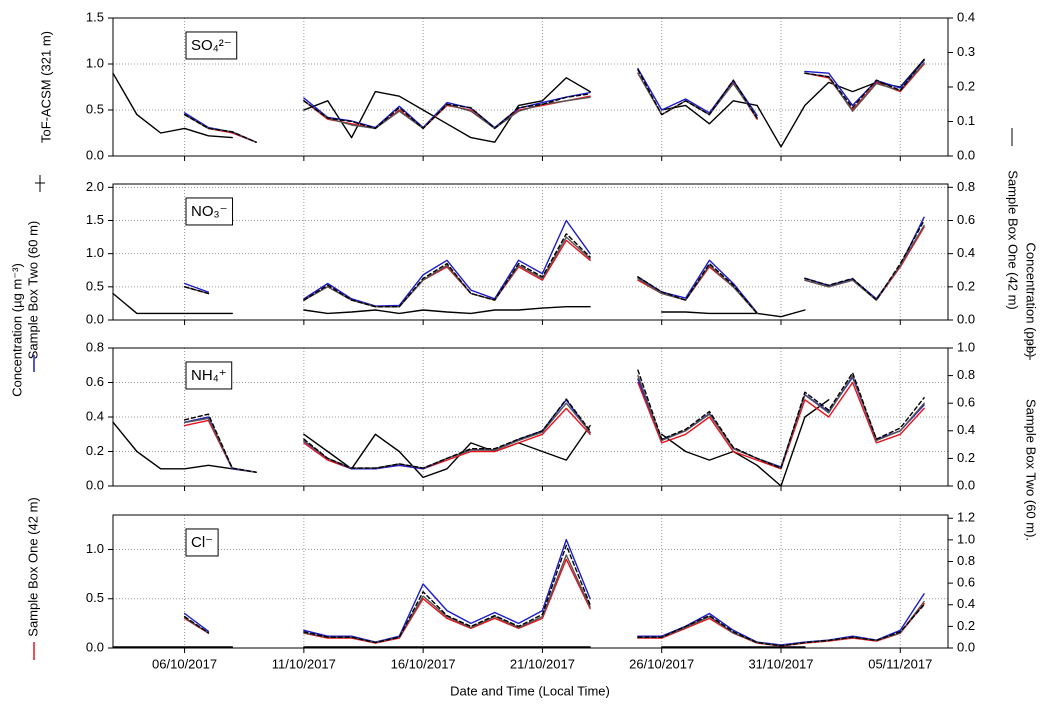 The width and height of the screenshot is (1054, 705). What do you see at coordinates (1031, 300) in the screenshot?
I see `y2-axis-label: Concentration (ppb)` at bounding box center [1031, 300].